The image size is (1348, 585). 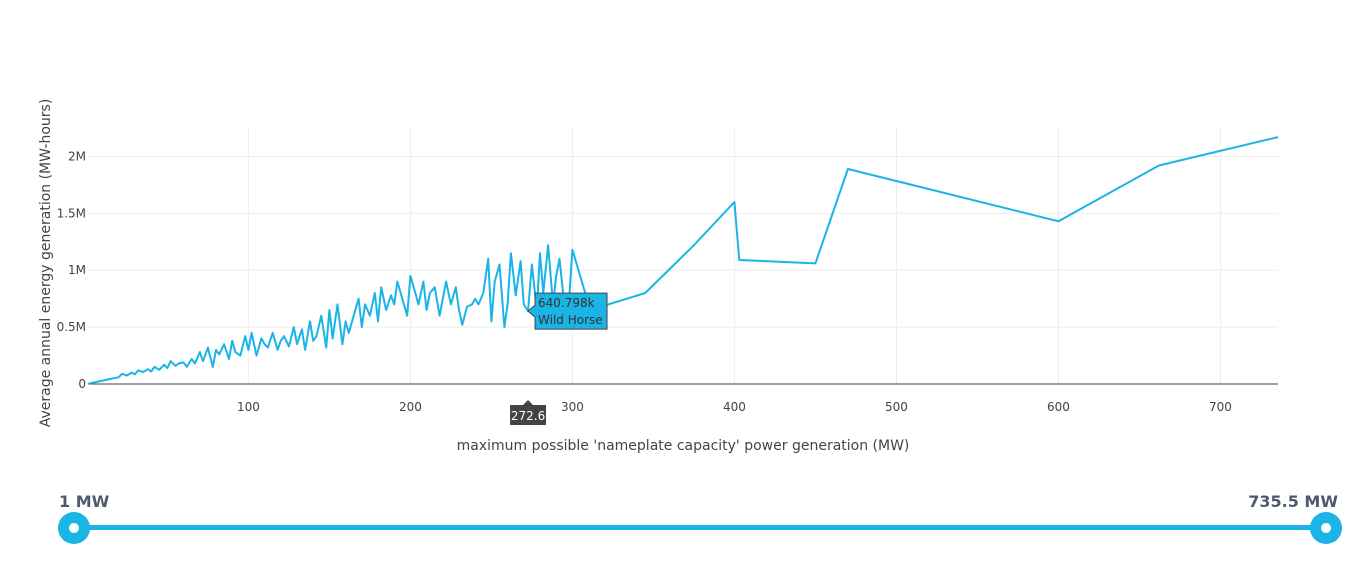 What do you see at coordinates (896, 407) in the screenshot?
I see `x-tick-label: 500` at bounding box center [896, 407].